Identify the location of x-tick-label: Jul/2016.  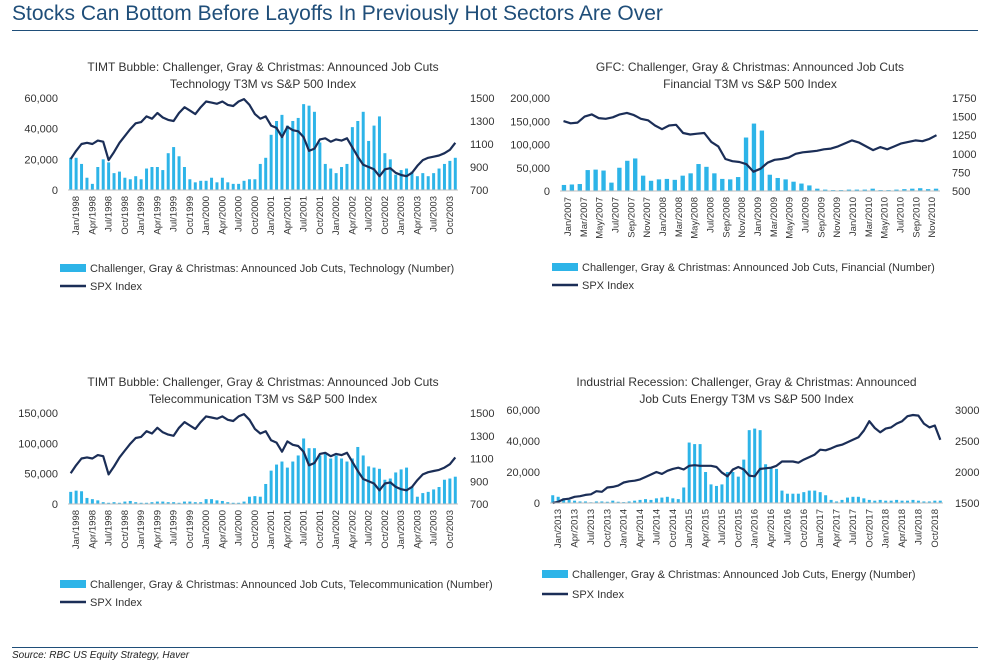
(787, 527).